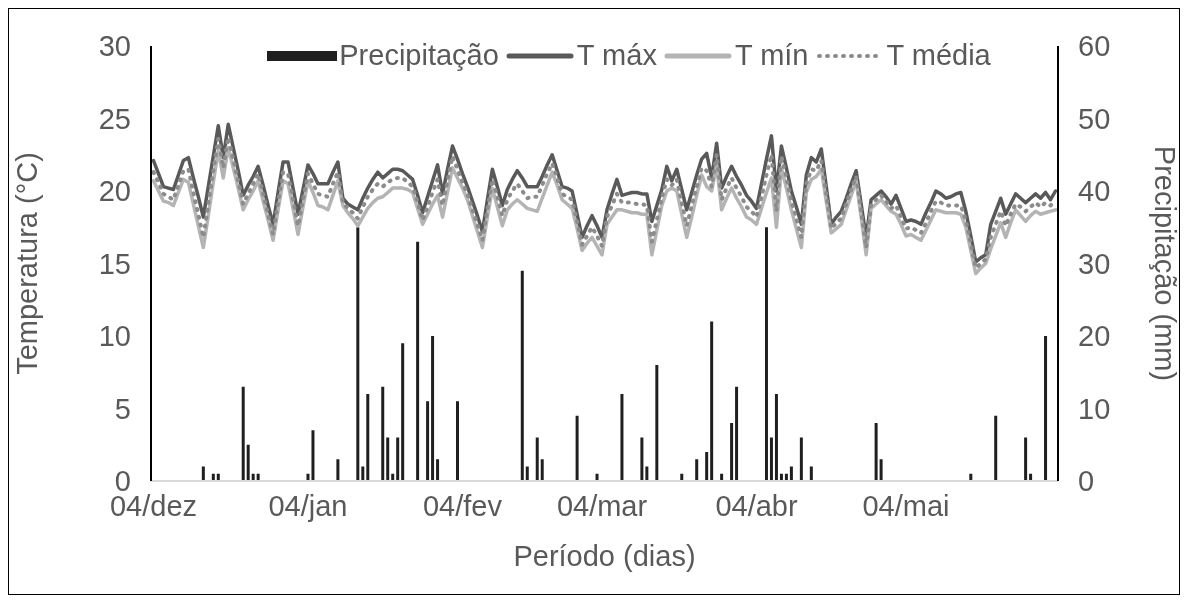 The image size is (1189, 605). What do you see at coordinates (419, 55) in the screenshot?
I see `legend-label: Precipitação` at bounding box center [419, 55].